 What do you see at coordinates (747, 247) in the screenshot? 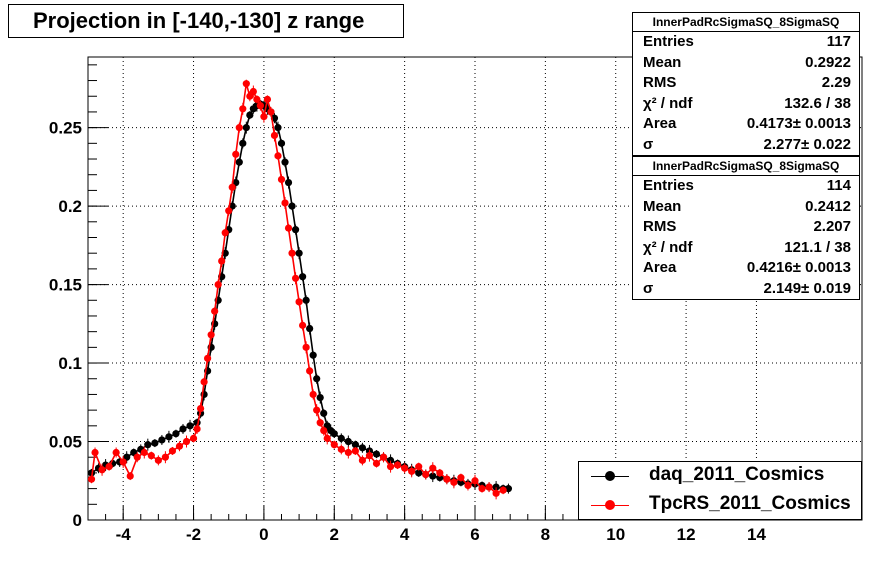
I see `stats-row-chi2: χ² / ndf 121.1 / 38` at bounding box center [747, 247].